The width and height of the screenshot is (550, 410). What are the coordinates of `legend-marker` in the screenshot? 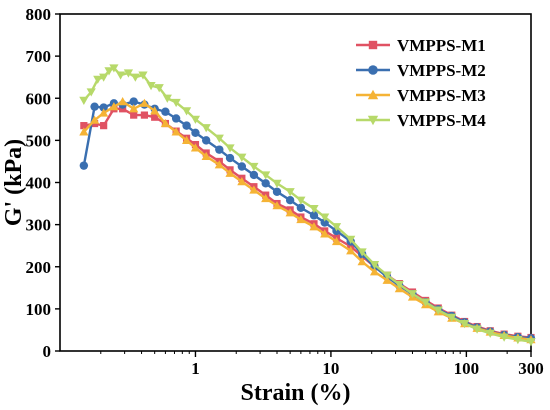 It's located at (373, 120).